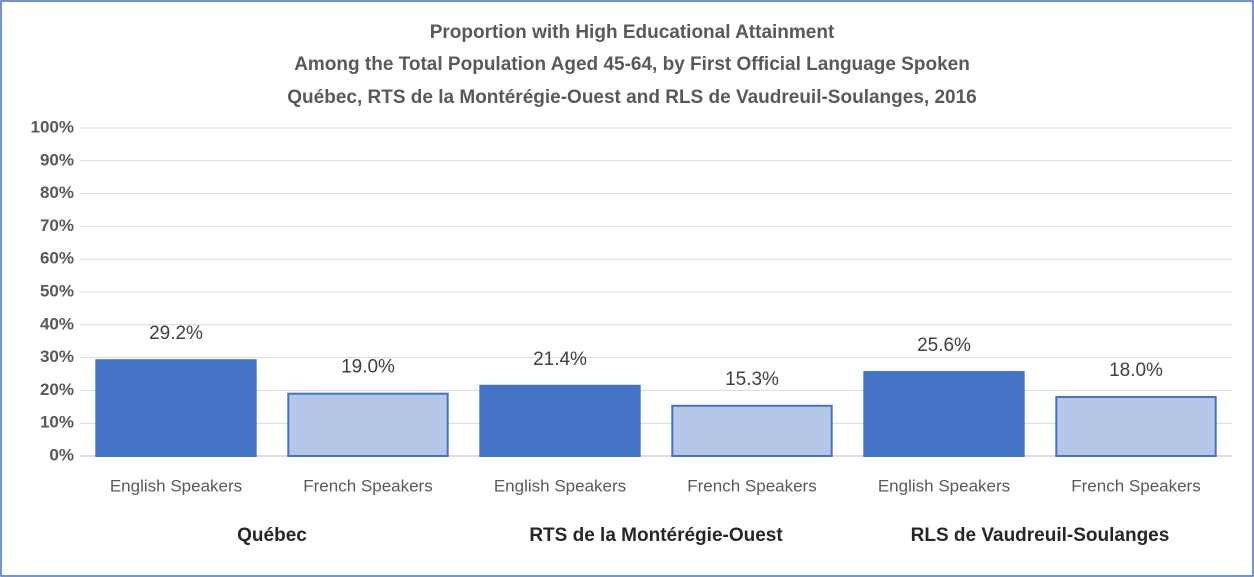  What do you see at coordinates (1136, 370) in the screenshot?
I see `value-label: 18.0%` at bounding box center [1136, 370].